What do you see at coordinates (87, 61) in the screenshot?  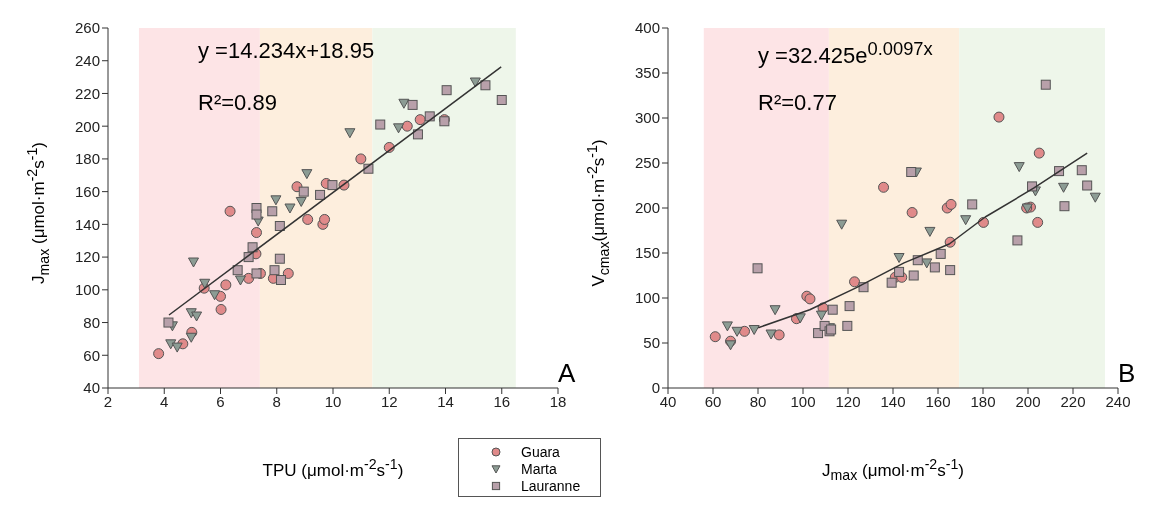 I see `y-tick-label: 240` at bounding box center [87, 61].